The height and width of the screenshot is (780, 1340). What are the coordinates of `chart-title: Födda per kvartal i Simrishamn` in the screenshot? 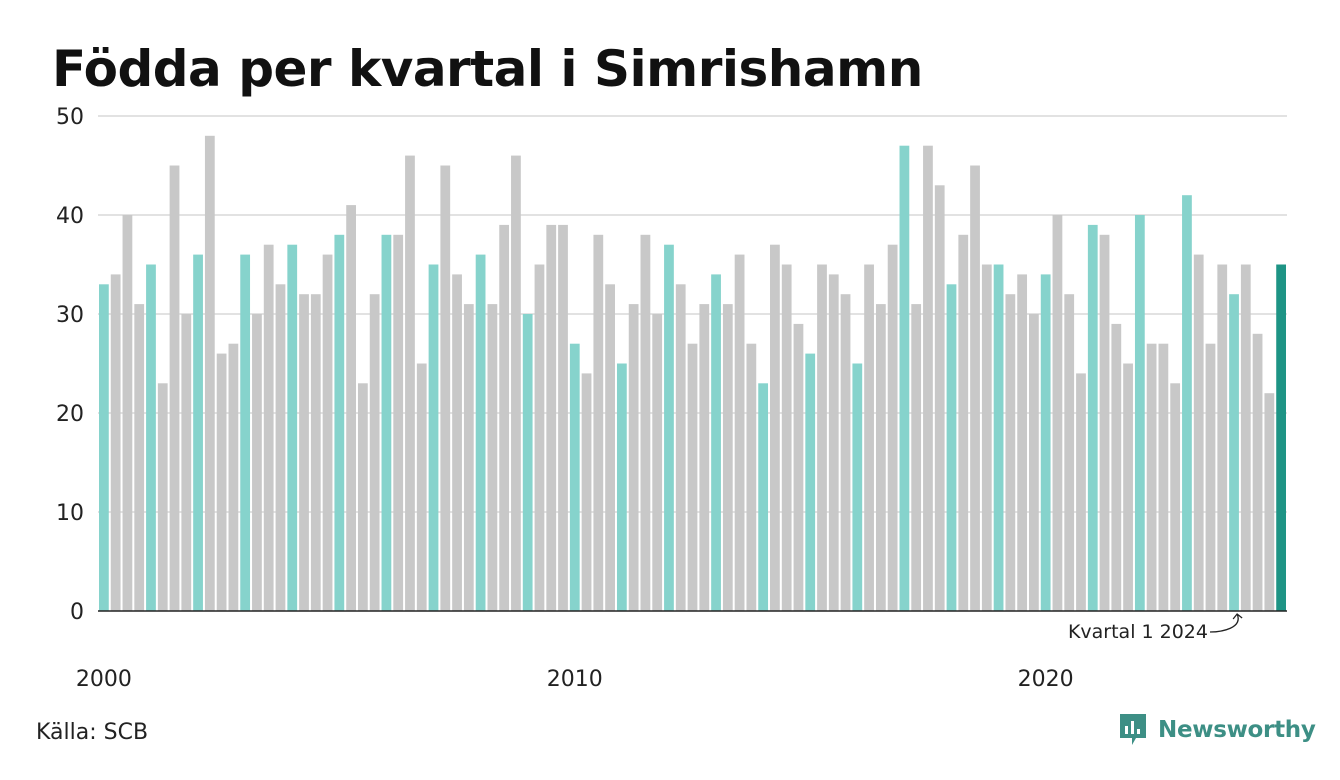 It's located at (487, 69).